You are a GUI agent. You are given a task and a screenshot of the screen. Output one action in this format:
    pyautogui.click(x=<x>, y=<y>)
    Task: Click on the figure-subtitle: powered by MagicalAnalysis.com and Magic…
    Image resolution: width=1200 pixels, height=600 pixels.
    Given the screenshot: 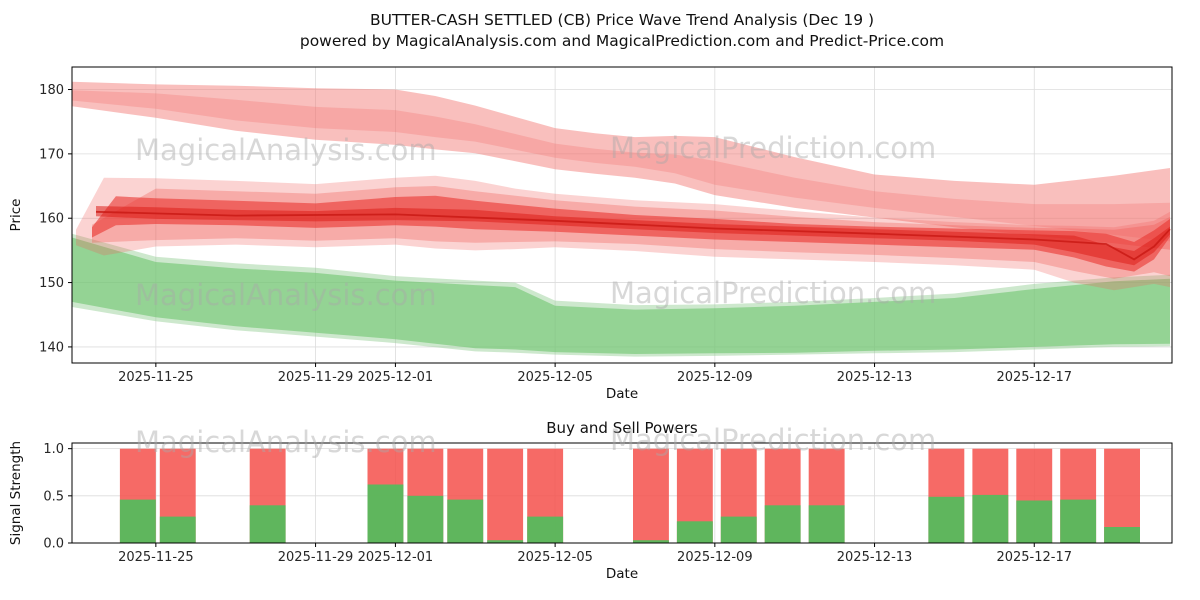 What is the action you would take?
    pyautogui.click(x=622, y=41)
    